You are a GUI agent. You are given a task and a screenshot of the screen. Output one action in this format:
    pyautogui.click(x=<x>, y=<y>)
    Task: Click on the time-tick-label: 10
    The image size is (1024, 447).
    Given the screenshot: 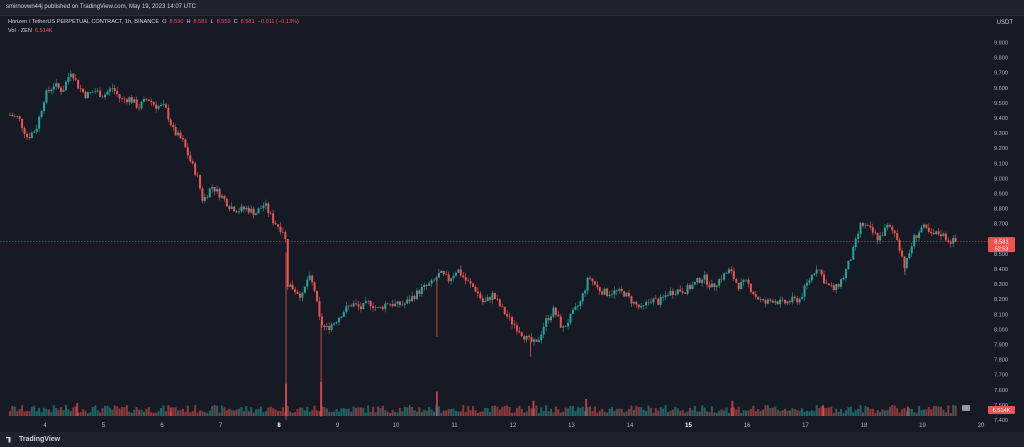 What is the action you would take?
    pyautogui.click(x=396, y=426)
    